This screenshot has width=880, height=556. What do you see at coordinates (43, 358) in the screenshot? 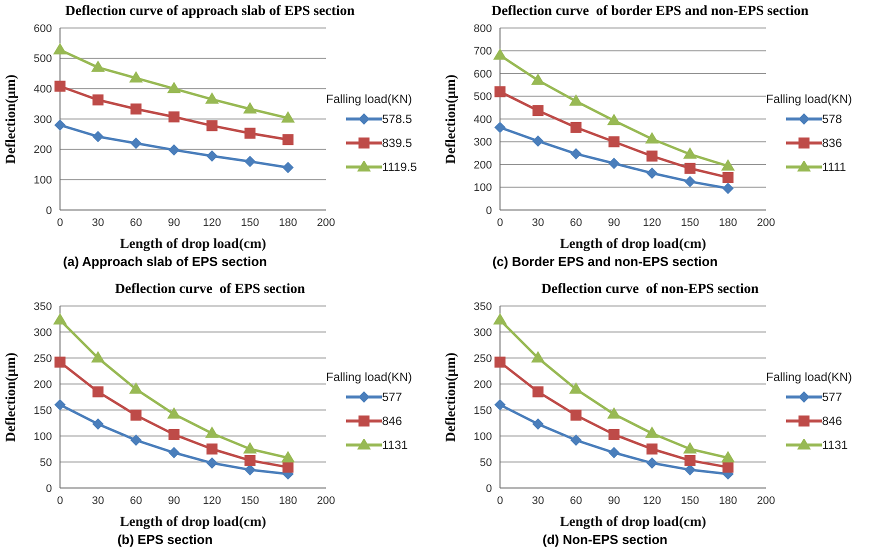
I see `y-tick-label: 250` at bounding box center [43, 358].